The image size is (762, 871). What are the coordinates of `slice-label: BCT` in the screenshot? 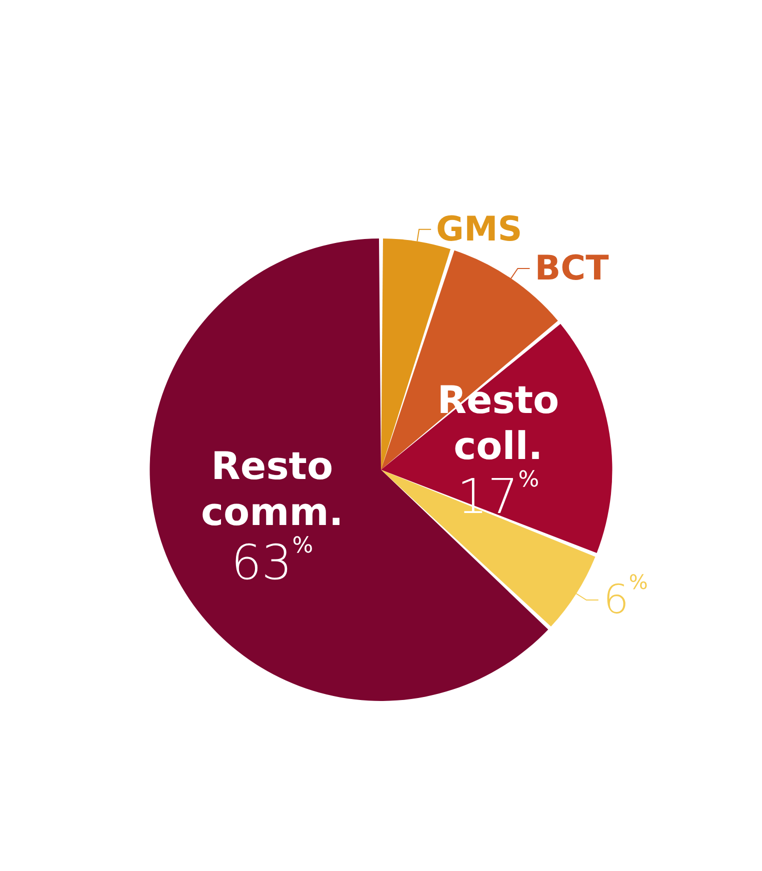 It's located at (572, 268).